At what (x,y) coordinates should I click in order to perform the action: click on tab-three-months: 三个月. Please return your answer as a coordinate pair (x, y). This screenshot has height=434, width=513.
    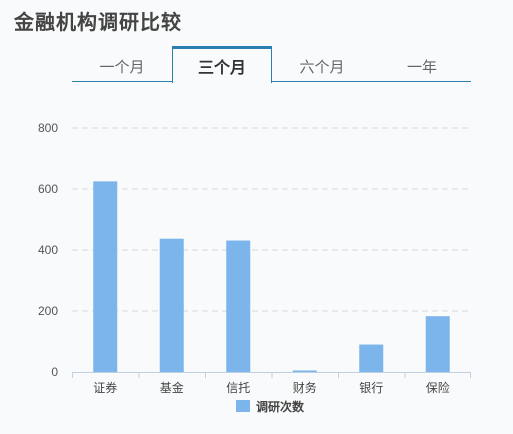
    Looking at the image, I should click on (222, 64).